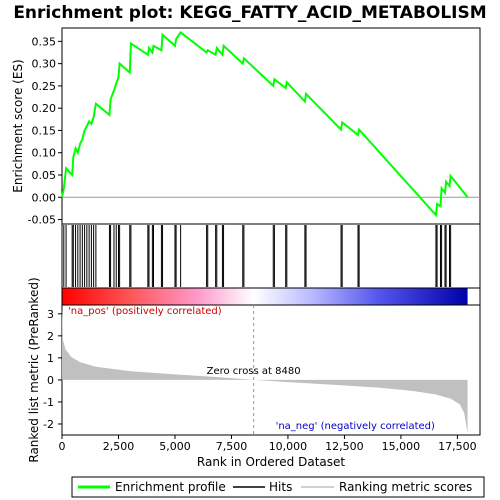  What do you see at coordinates (44, 130) in the screenshot?
I see `es-y-tick-label: 0.15` at bounding box center [44, 130].